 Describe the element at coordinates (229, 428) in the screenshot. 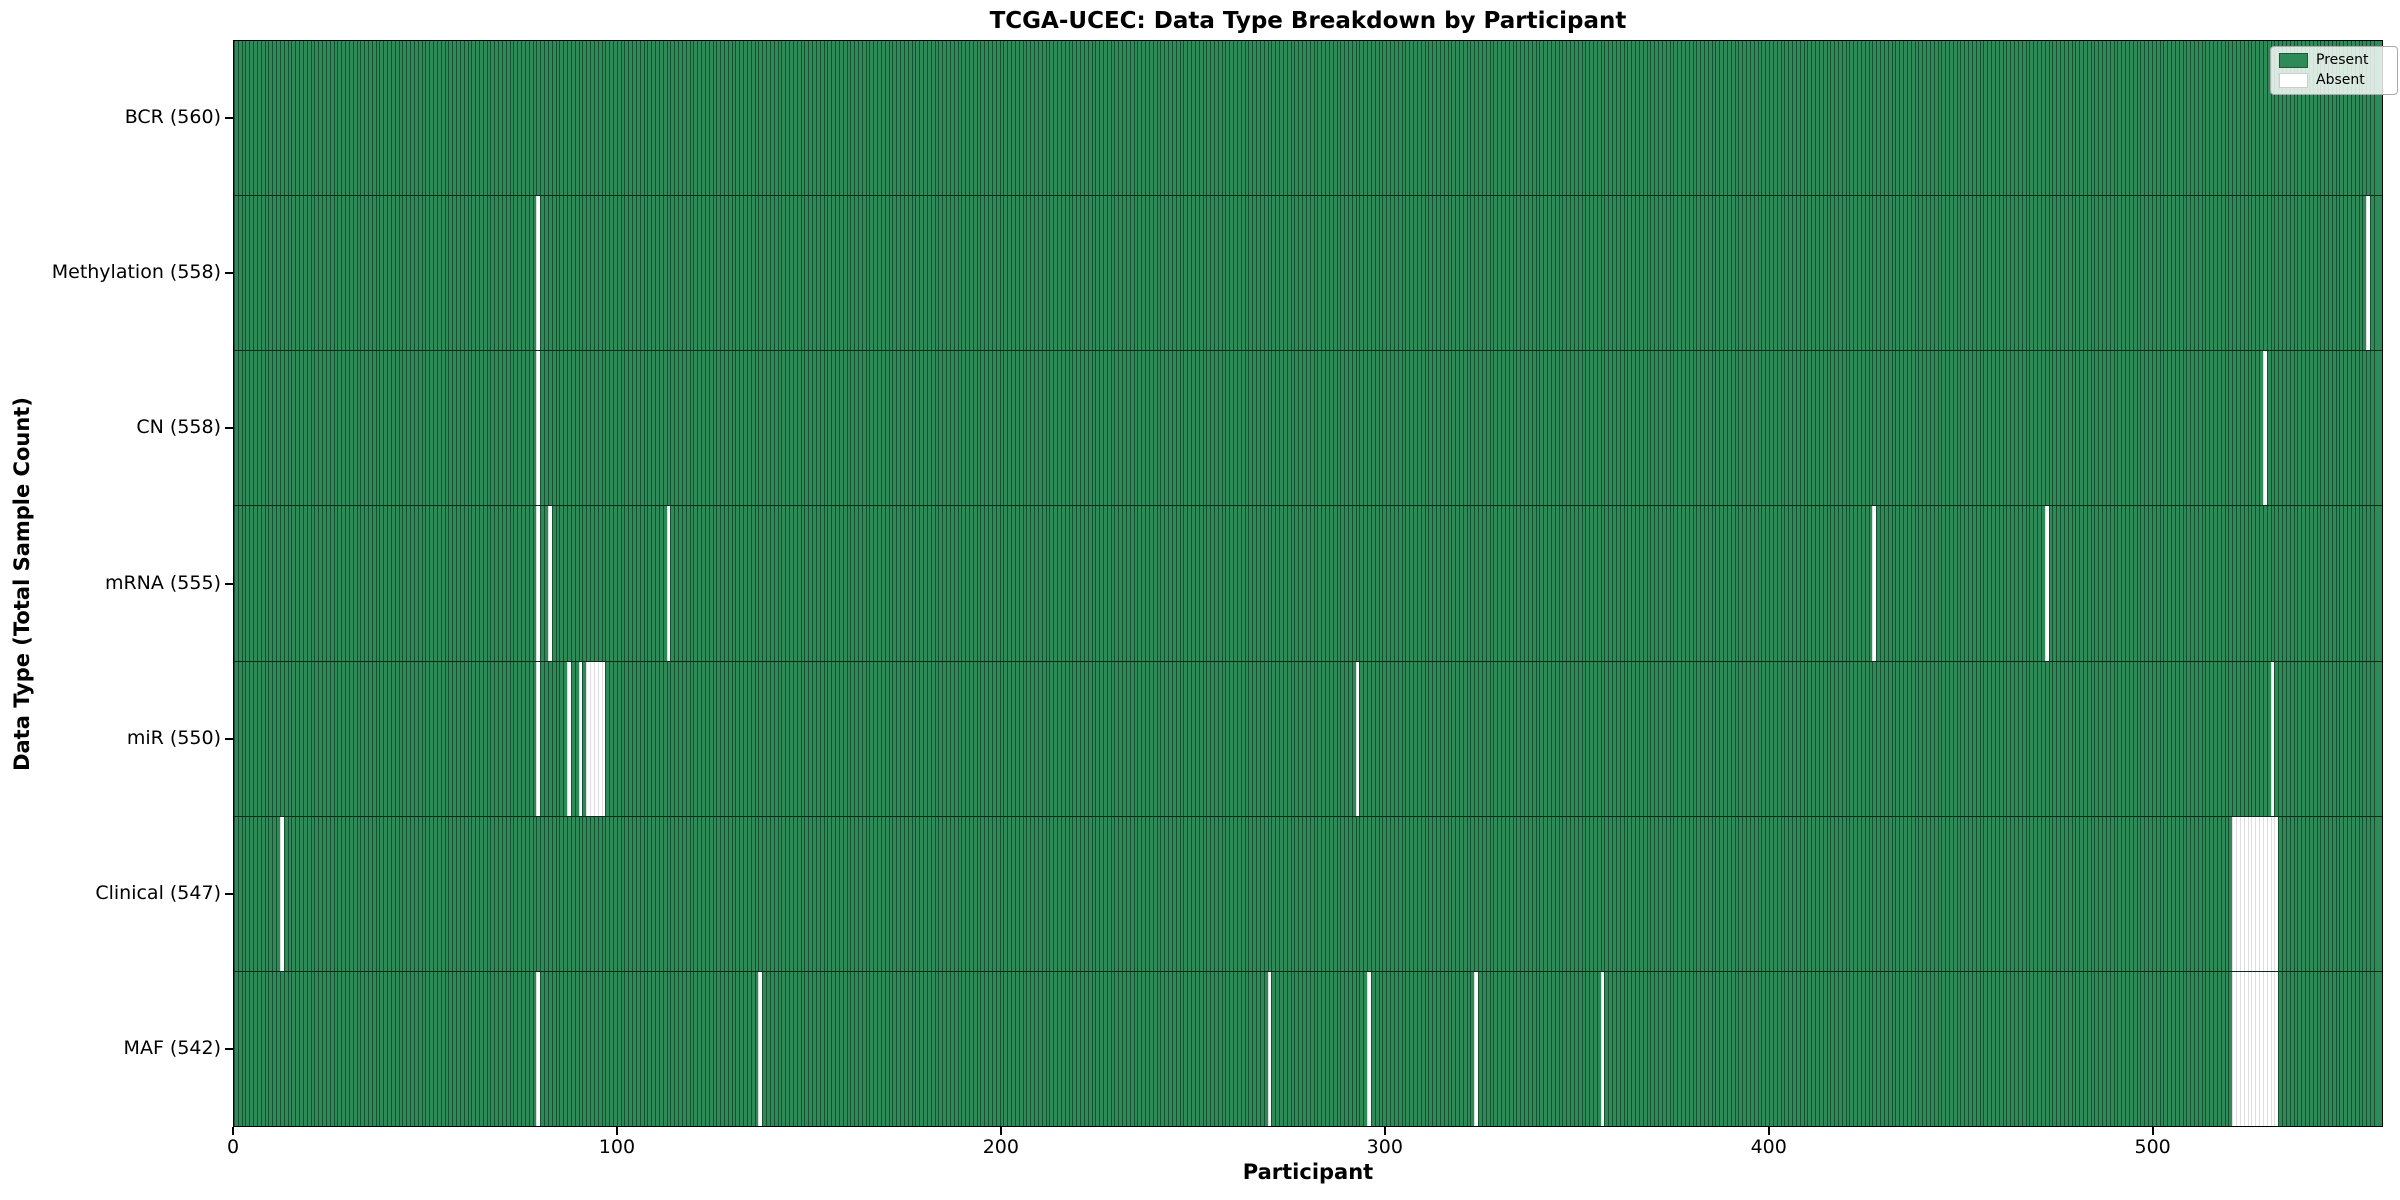

I see `y-tick-mark` at that location.